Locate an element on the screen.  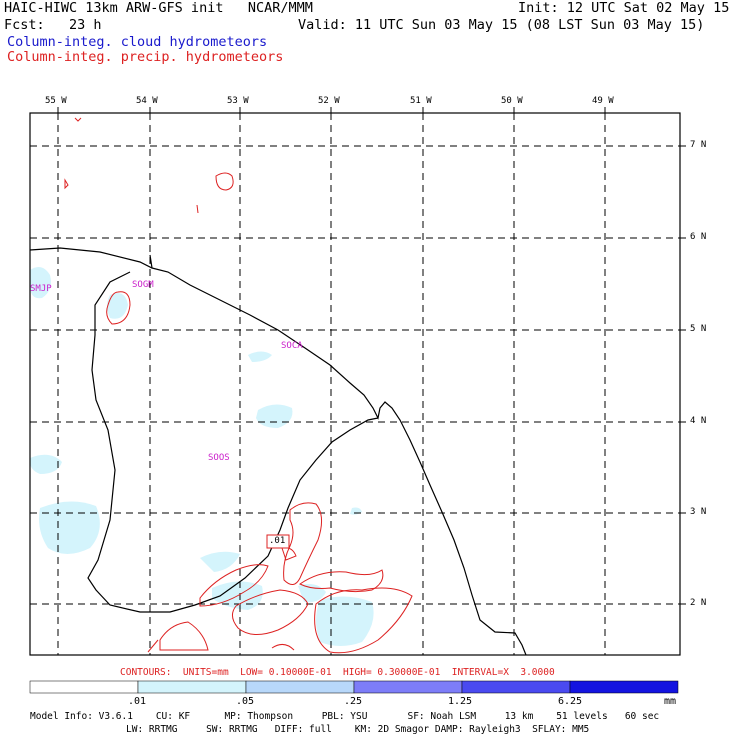
lat-label-4n: 4 N is located at coordinates (698, 421).